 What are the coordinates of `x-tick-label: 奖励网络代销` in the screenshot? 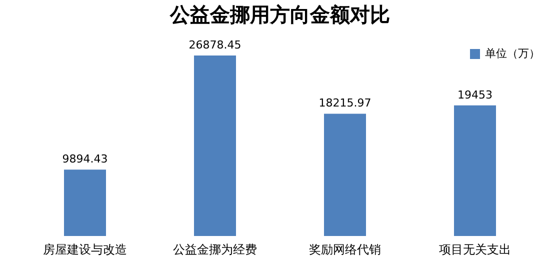 It's located at (345, 249).